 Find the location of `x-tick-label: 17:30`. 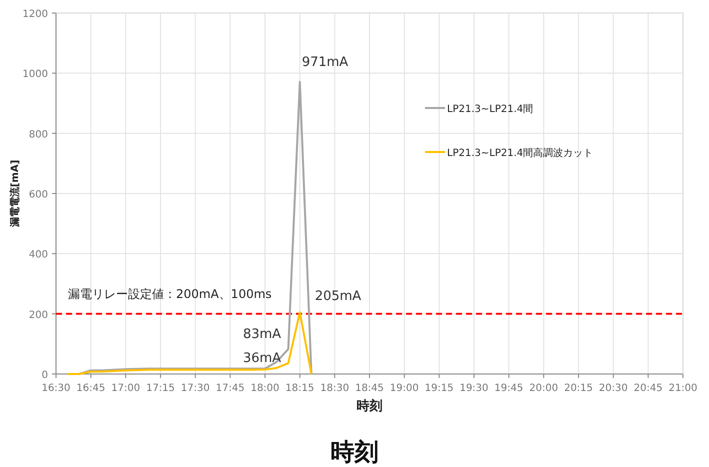

x-tick-label: 17:30 is located at coordinates (195, 388).